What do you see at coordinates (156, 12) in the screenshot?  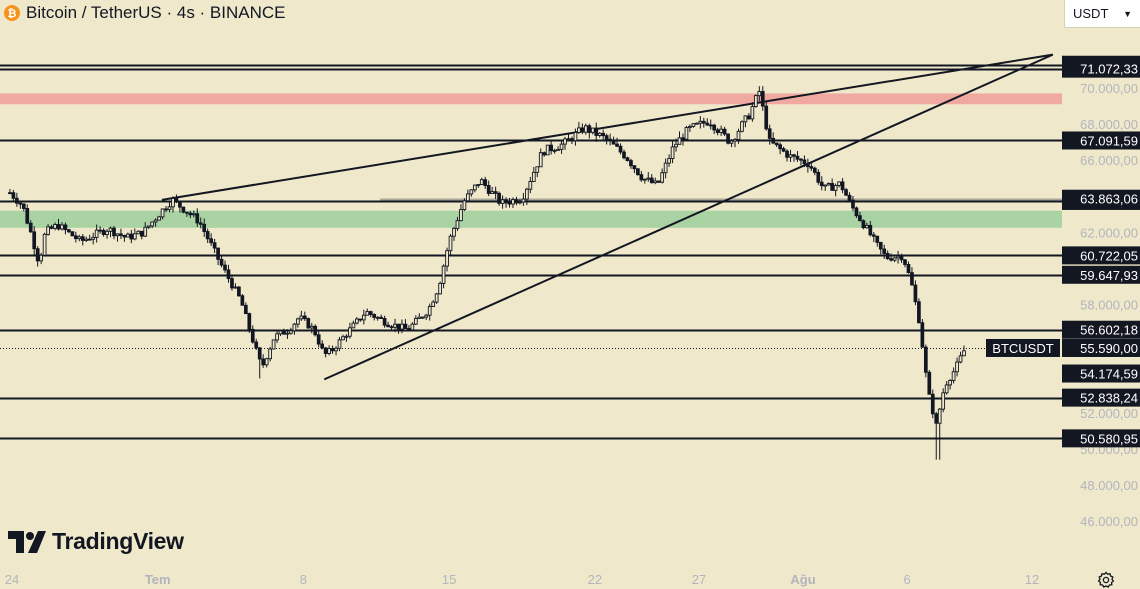 I see `symbol-title: Bitcoin / TetherUS · 4s · BINANCE` at bounding box center [156, 12].